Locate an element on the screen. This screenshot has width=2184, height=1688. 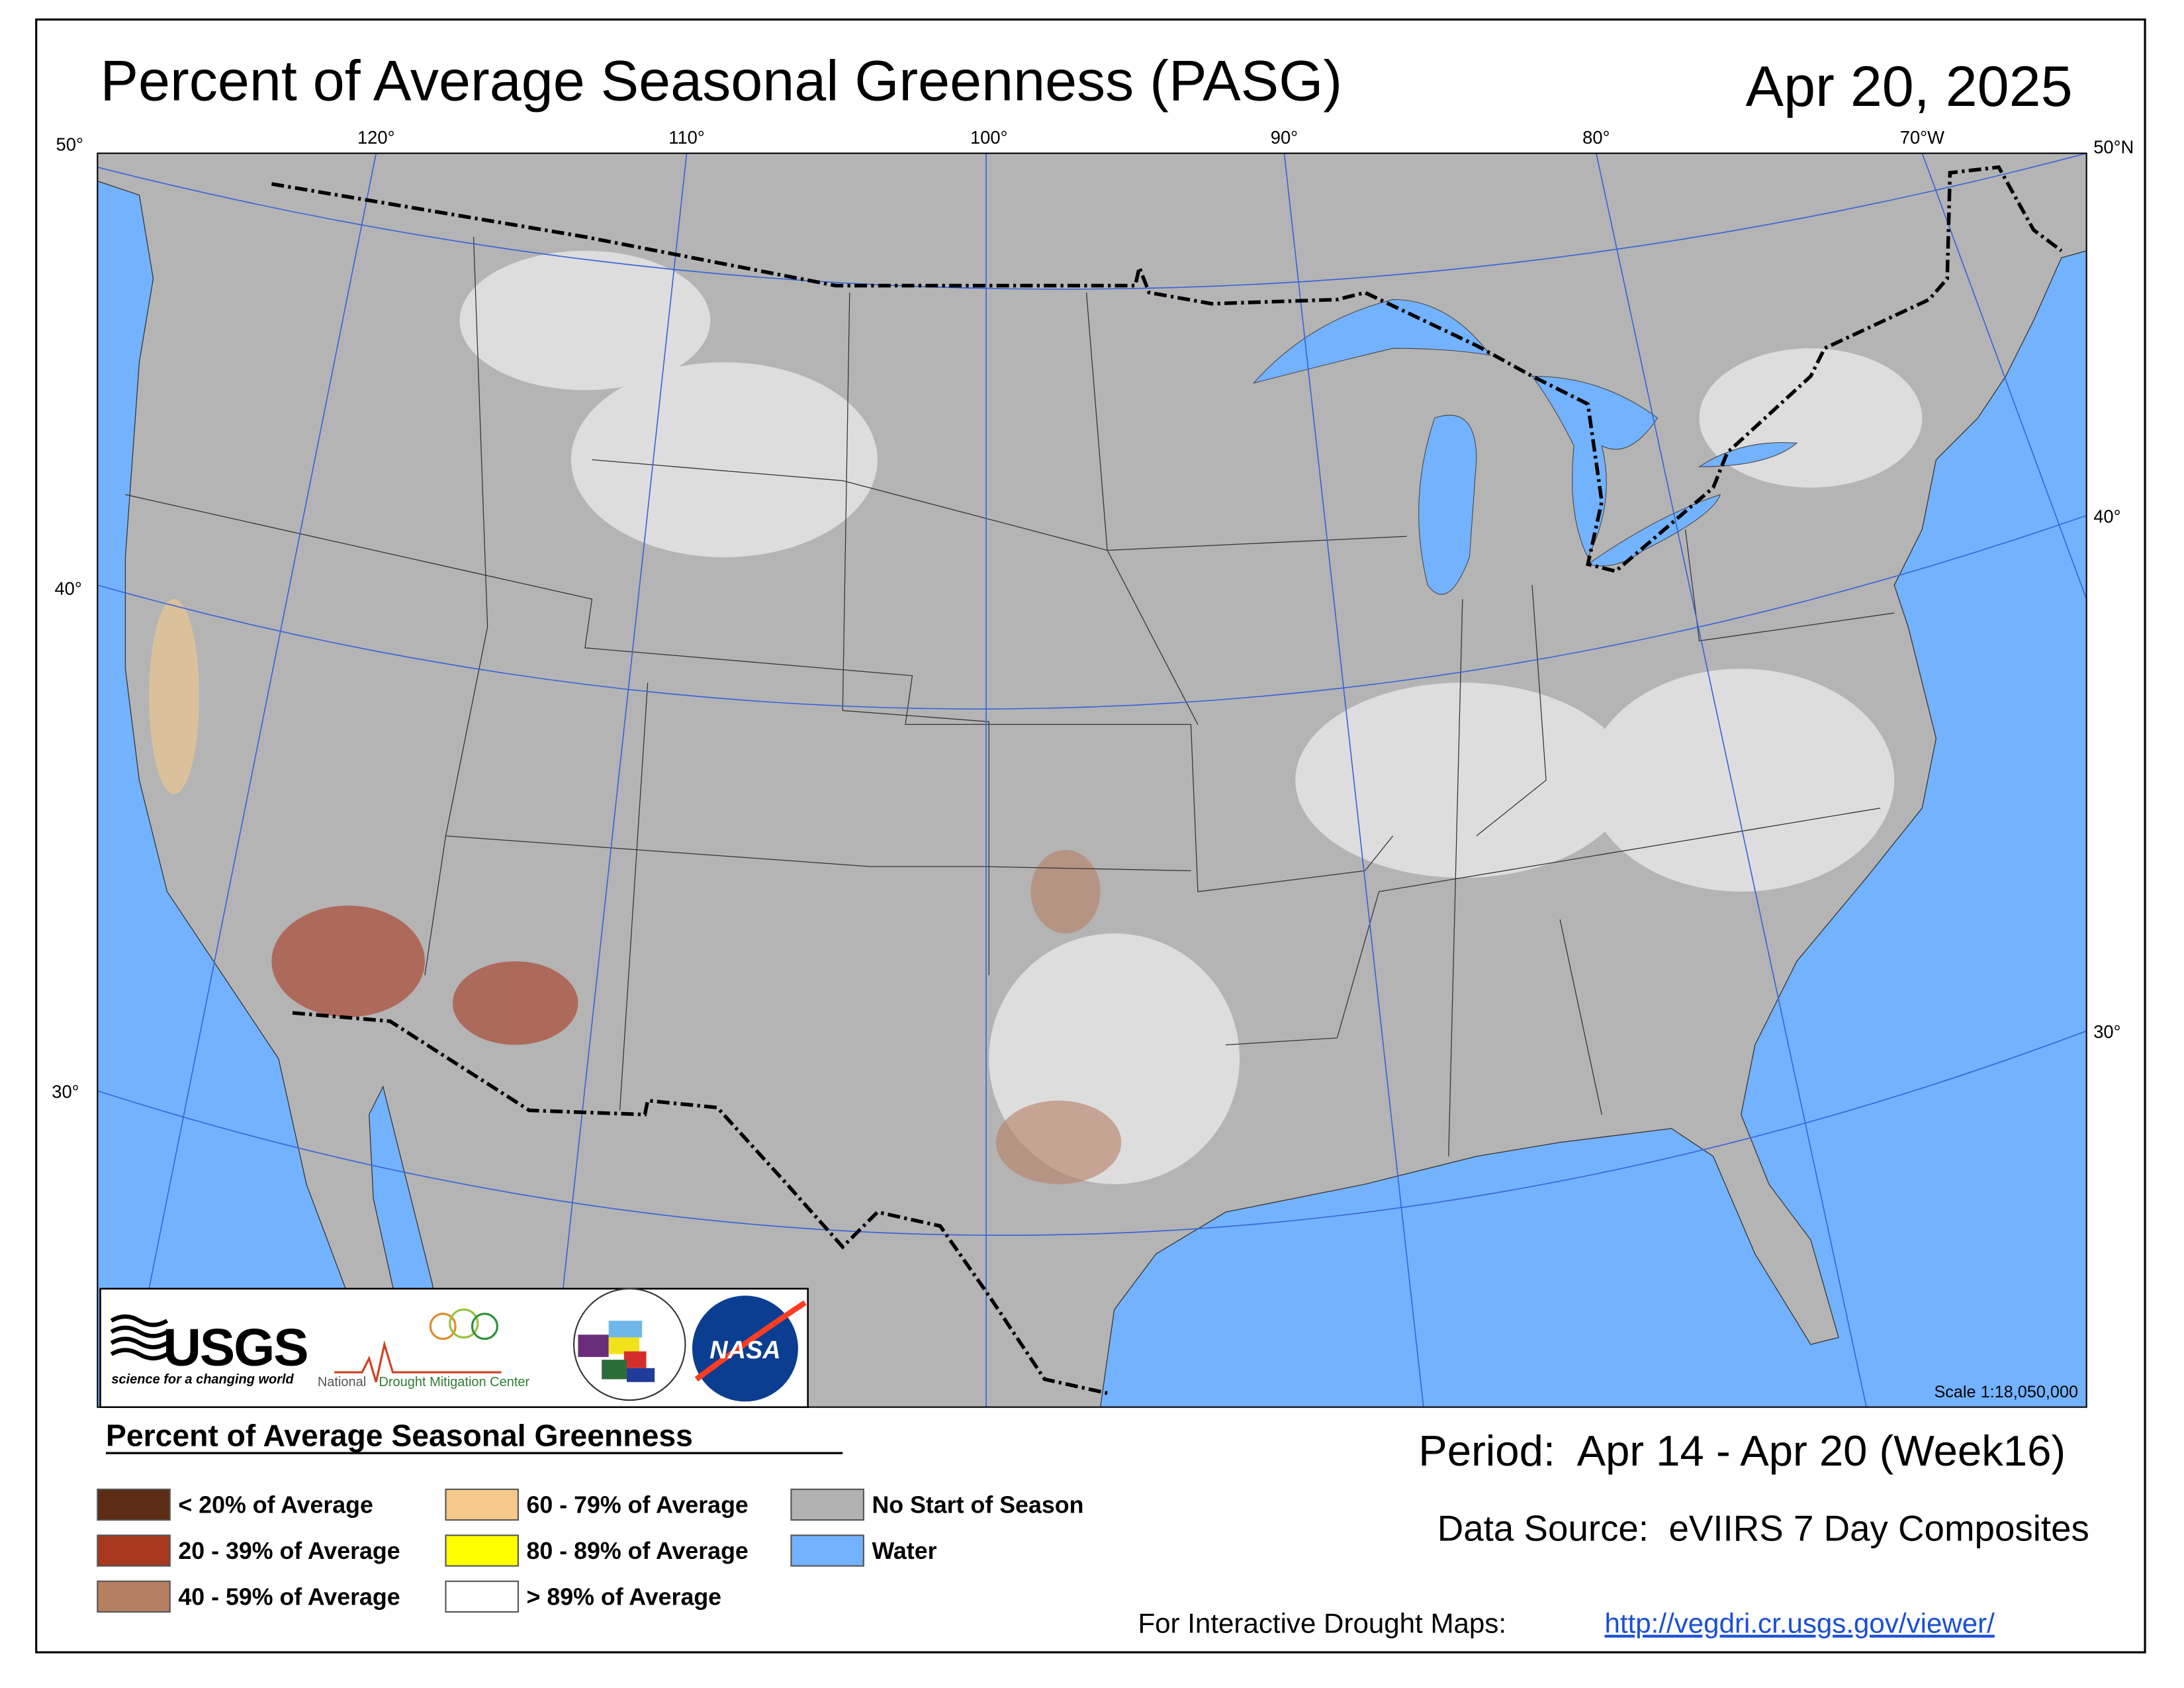
viewer-link-anchor: http://vegdri.cr.usgs.gov/viewer/ is located at coordinates (1800, 1623).